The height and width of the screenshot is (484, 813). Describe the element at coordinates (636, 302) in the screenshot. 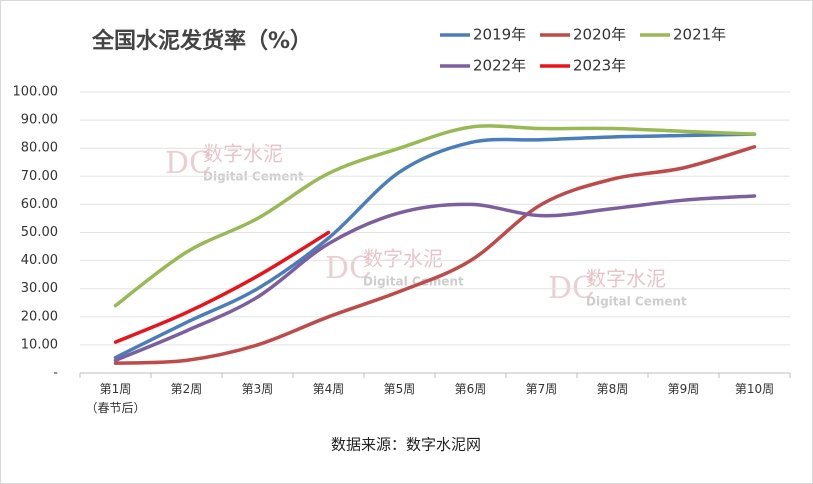

I see `watermark-english: Digital Cement` at that location.